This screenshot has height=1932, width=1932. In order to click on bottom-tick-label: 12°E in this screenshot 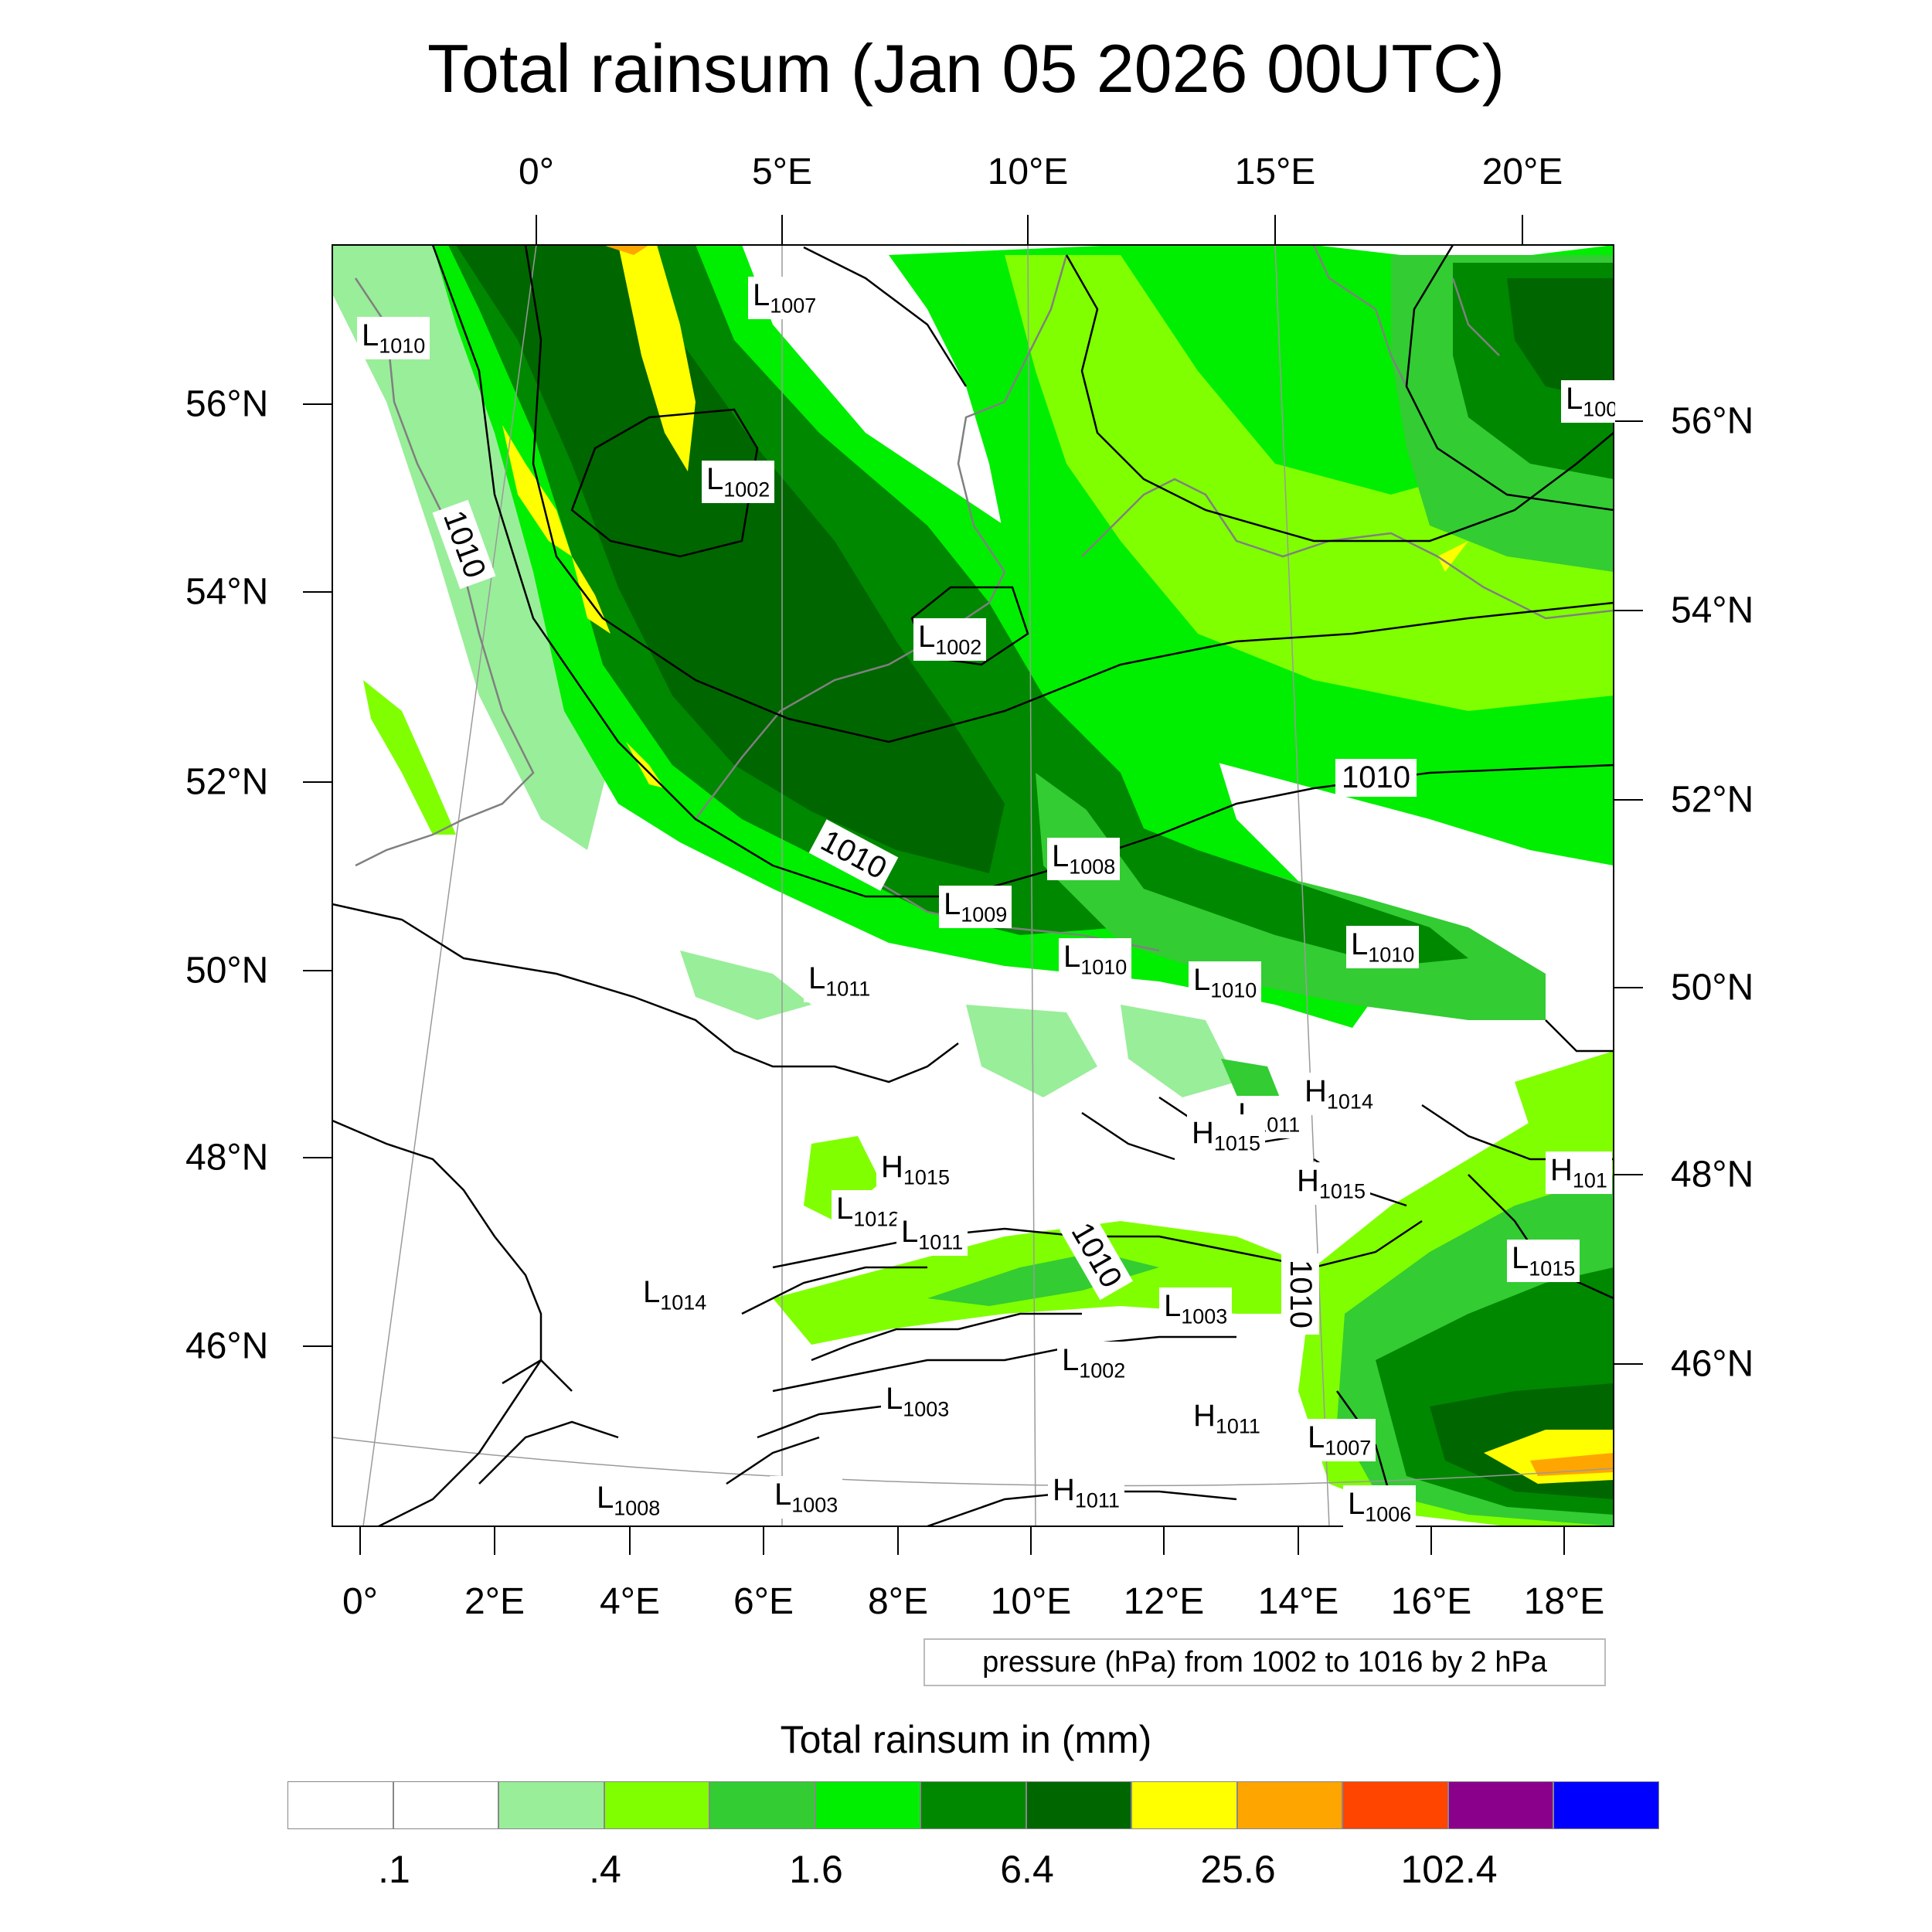, I will do `click(1164, 1601)`.